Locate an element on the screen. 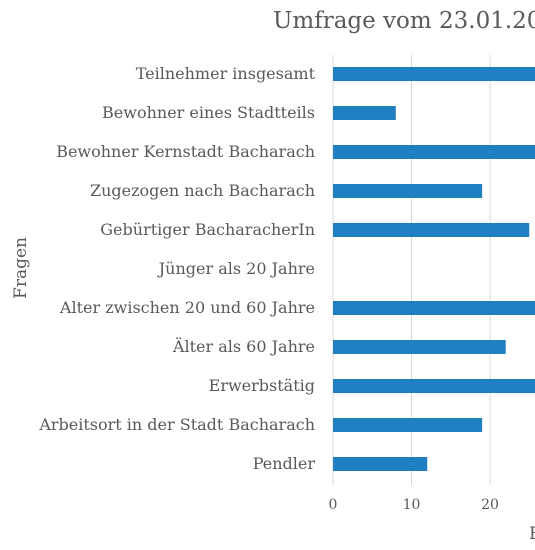 Image resolution: width=535 pixels, height=550 pixels. category-label: Teilnehmer insgesamt is located at coordinates (226, 73).